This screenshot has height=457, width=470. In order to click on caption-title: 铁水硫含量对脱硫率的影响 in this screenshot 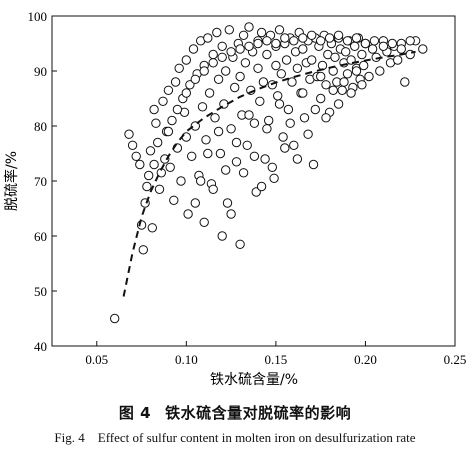, I will do `click(258, 413)`.